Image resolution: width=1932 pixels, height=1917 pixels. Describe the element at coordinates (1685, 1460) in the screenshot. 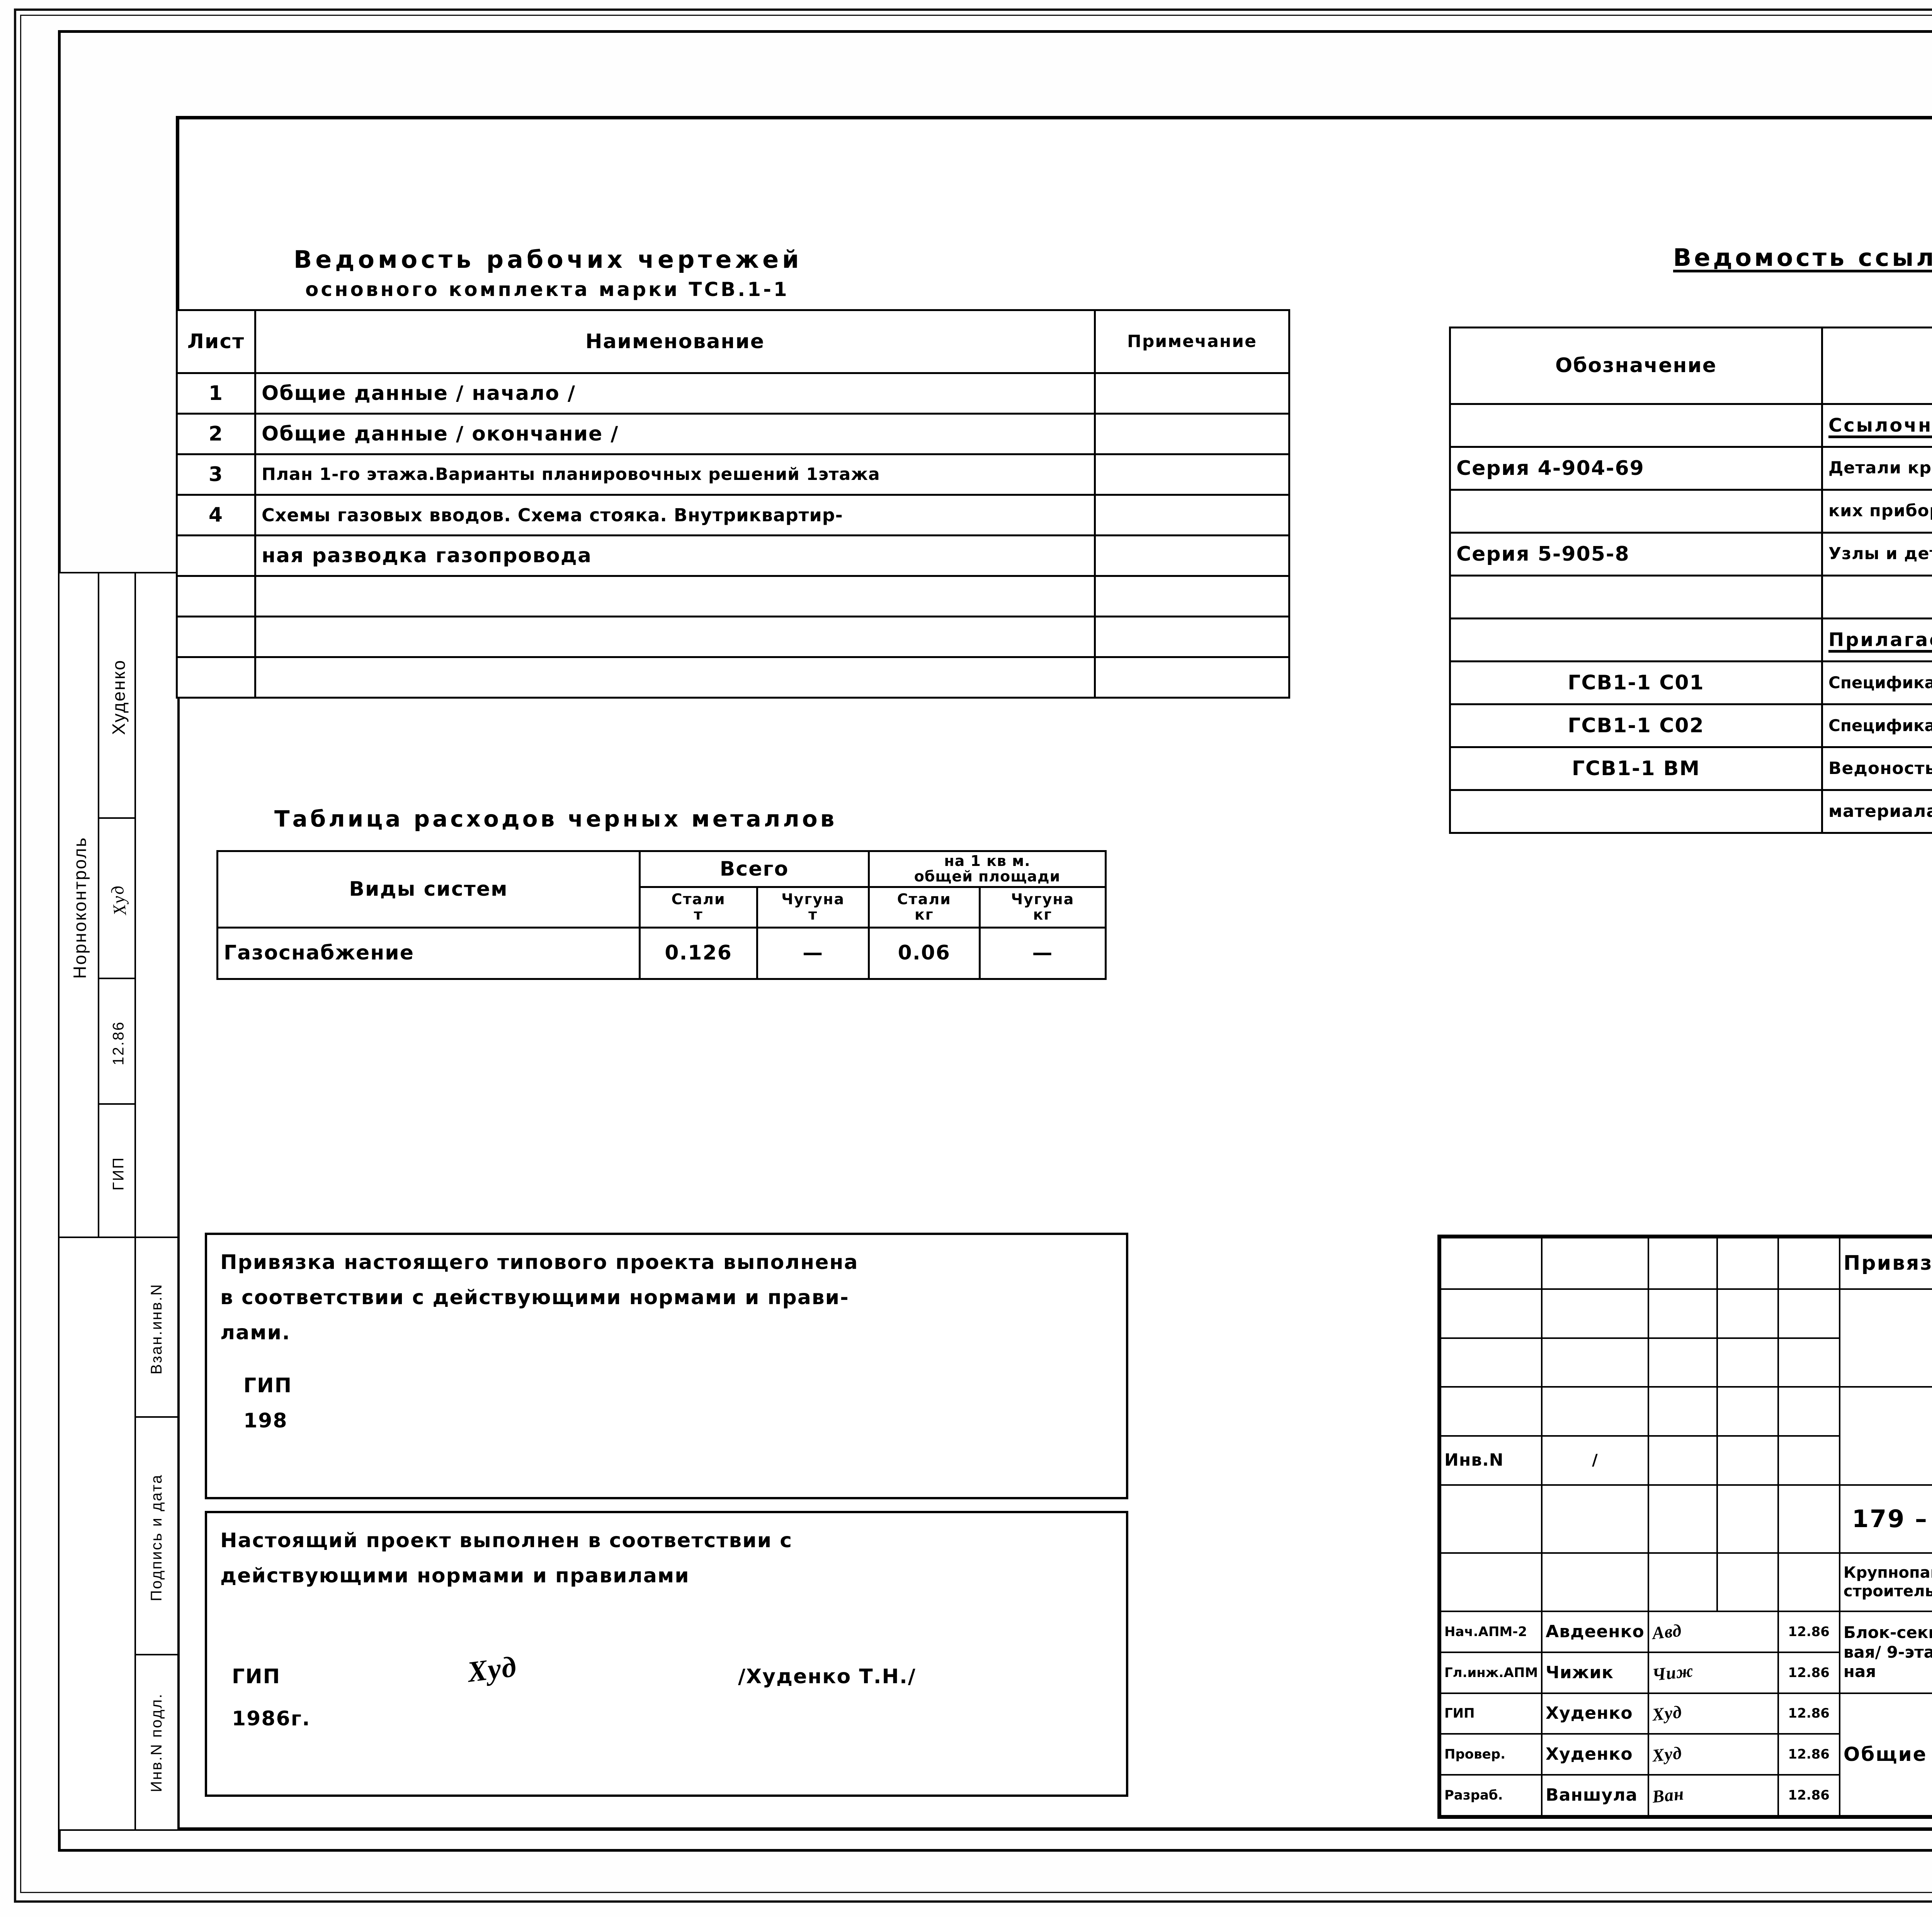

I see `tb-row-inv: Инв.N /` at that location.